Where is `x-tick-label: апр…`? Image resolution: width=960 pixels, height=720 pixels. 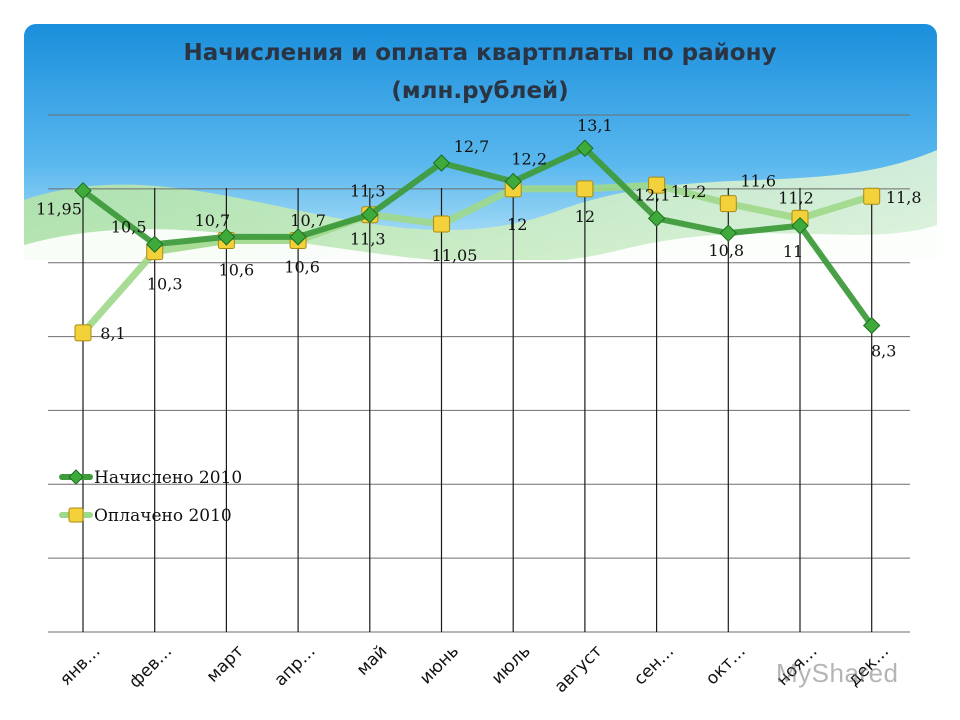 x-tick-label: апр… is located at coordinates (295, 665).